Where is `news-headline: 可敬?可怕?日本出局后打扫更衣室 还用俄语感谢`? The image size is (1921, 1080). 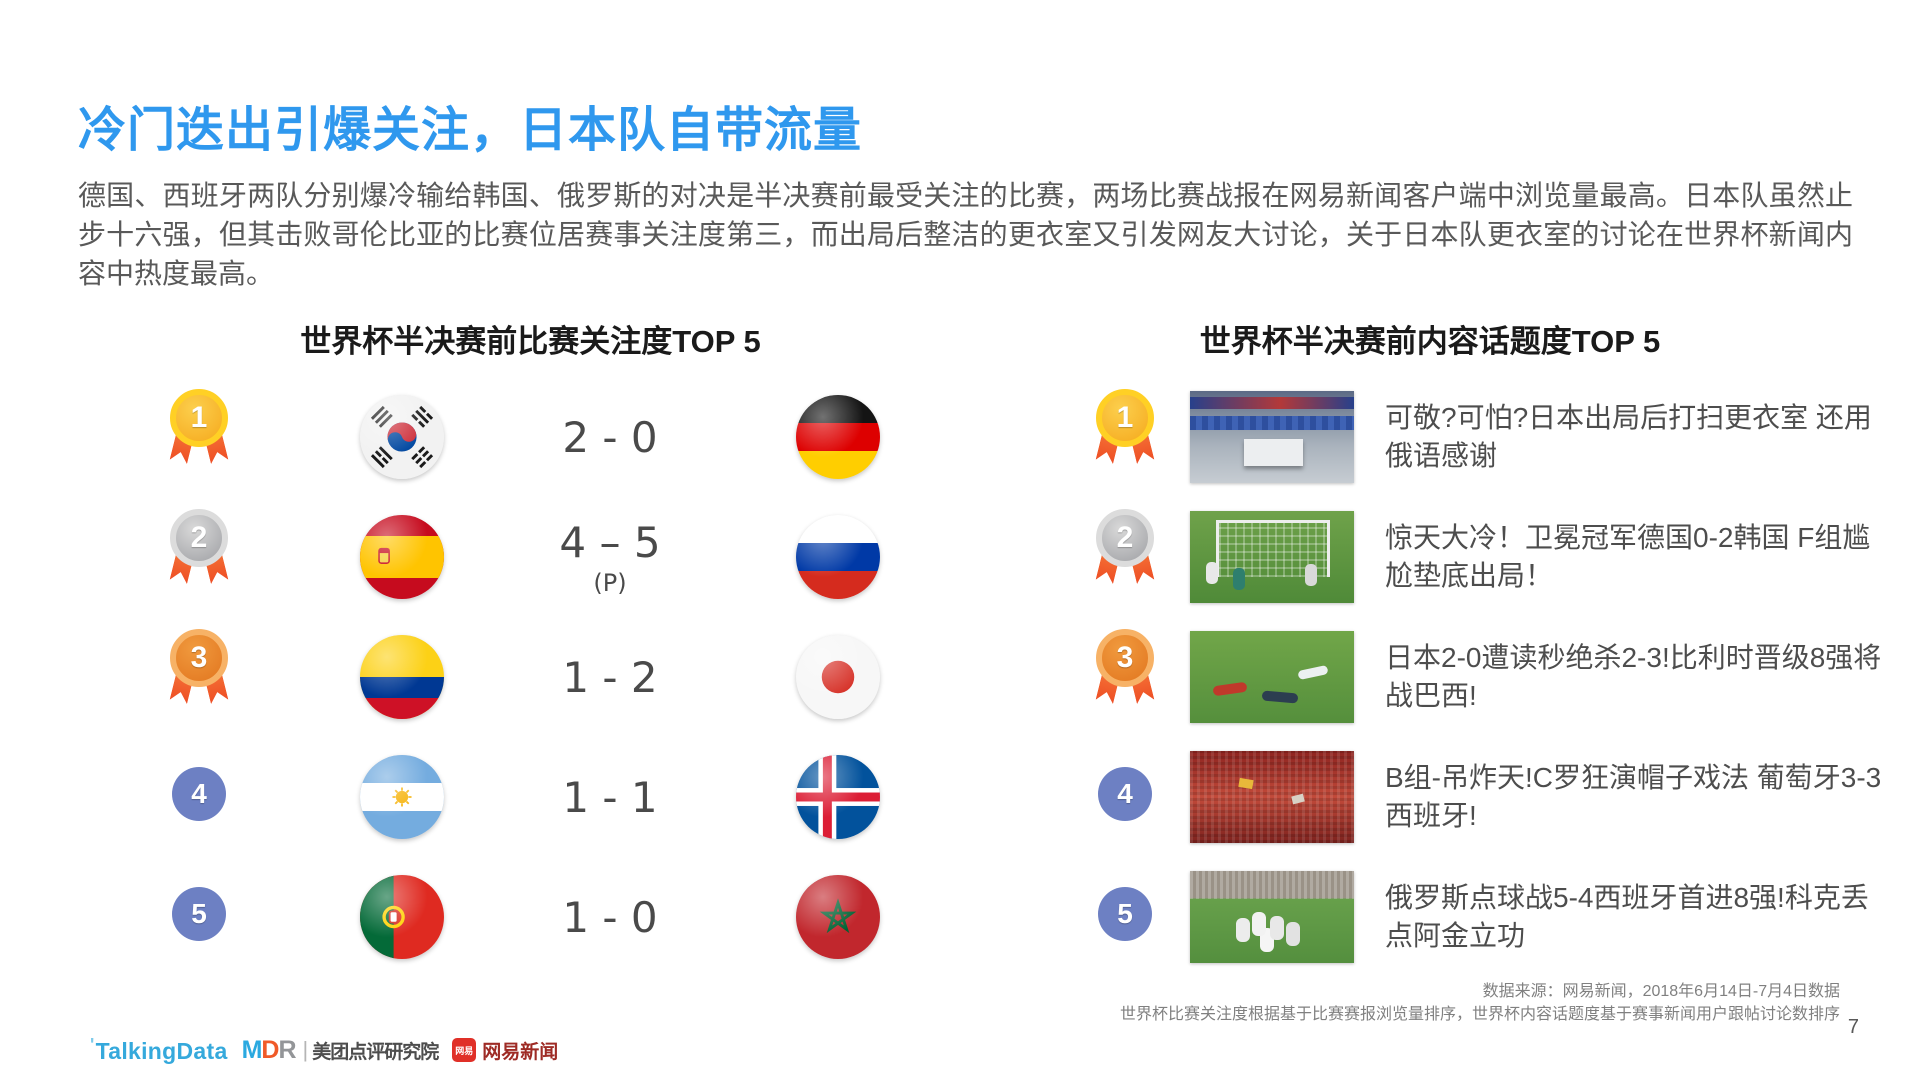 news-headline: 可敬?可怕?日本出局后打扫更衣室 还用俄语感谢 is located at coordinates (1628, 436).